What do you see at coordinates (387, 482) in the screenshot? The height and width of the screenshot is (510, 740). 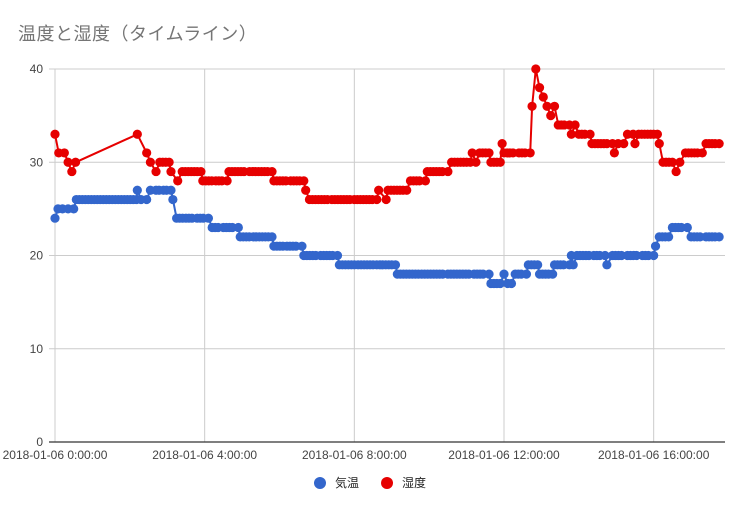 I see `red-dot-icon` at bounding box center [387, 482].